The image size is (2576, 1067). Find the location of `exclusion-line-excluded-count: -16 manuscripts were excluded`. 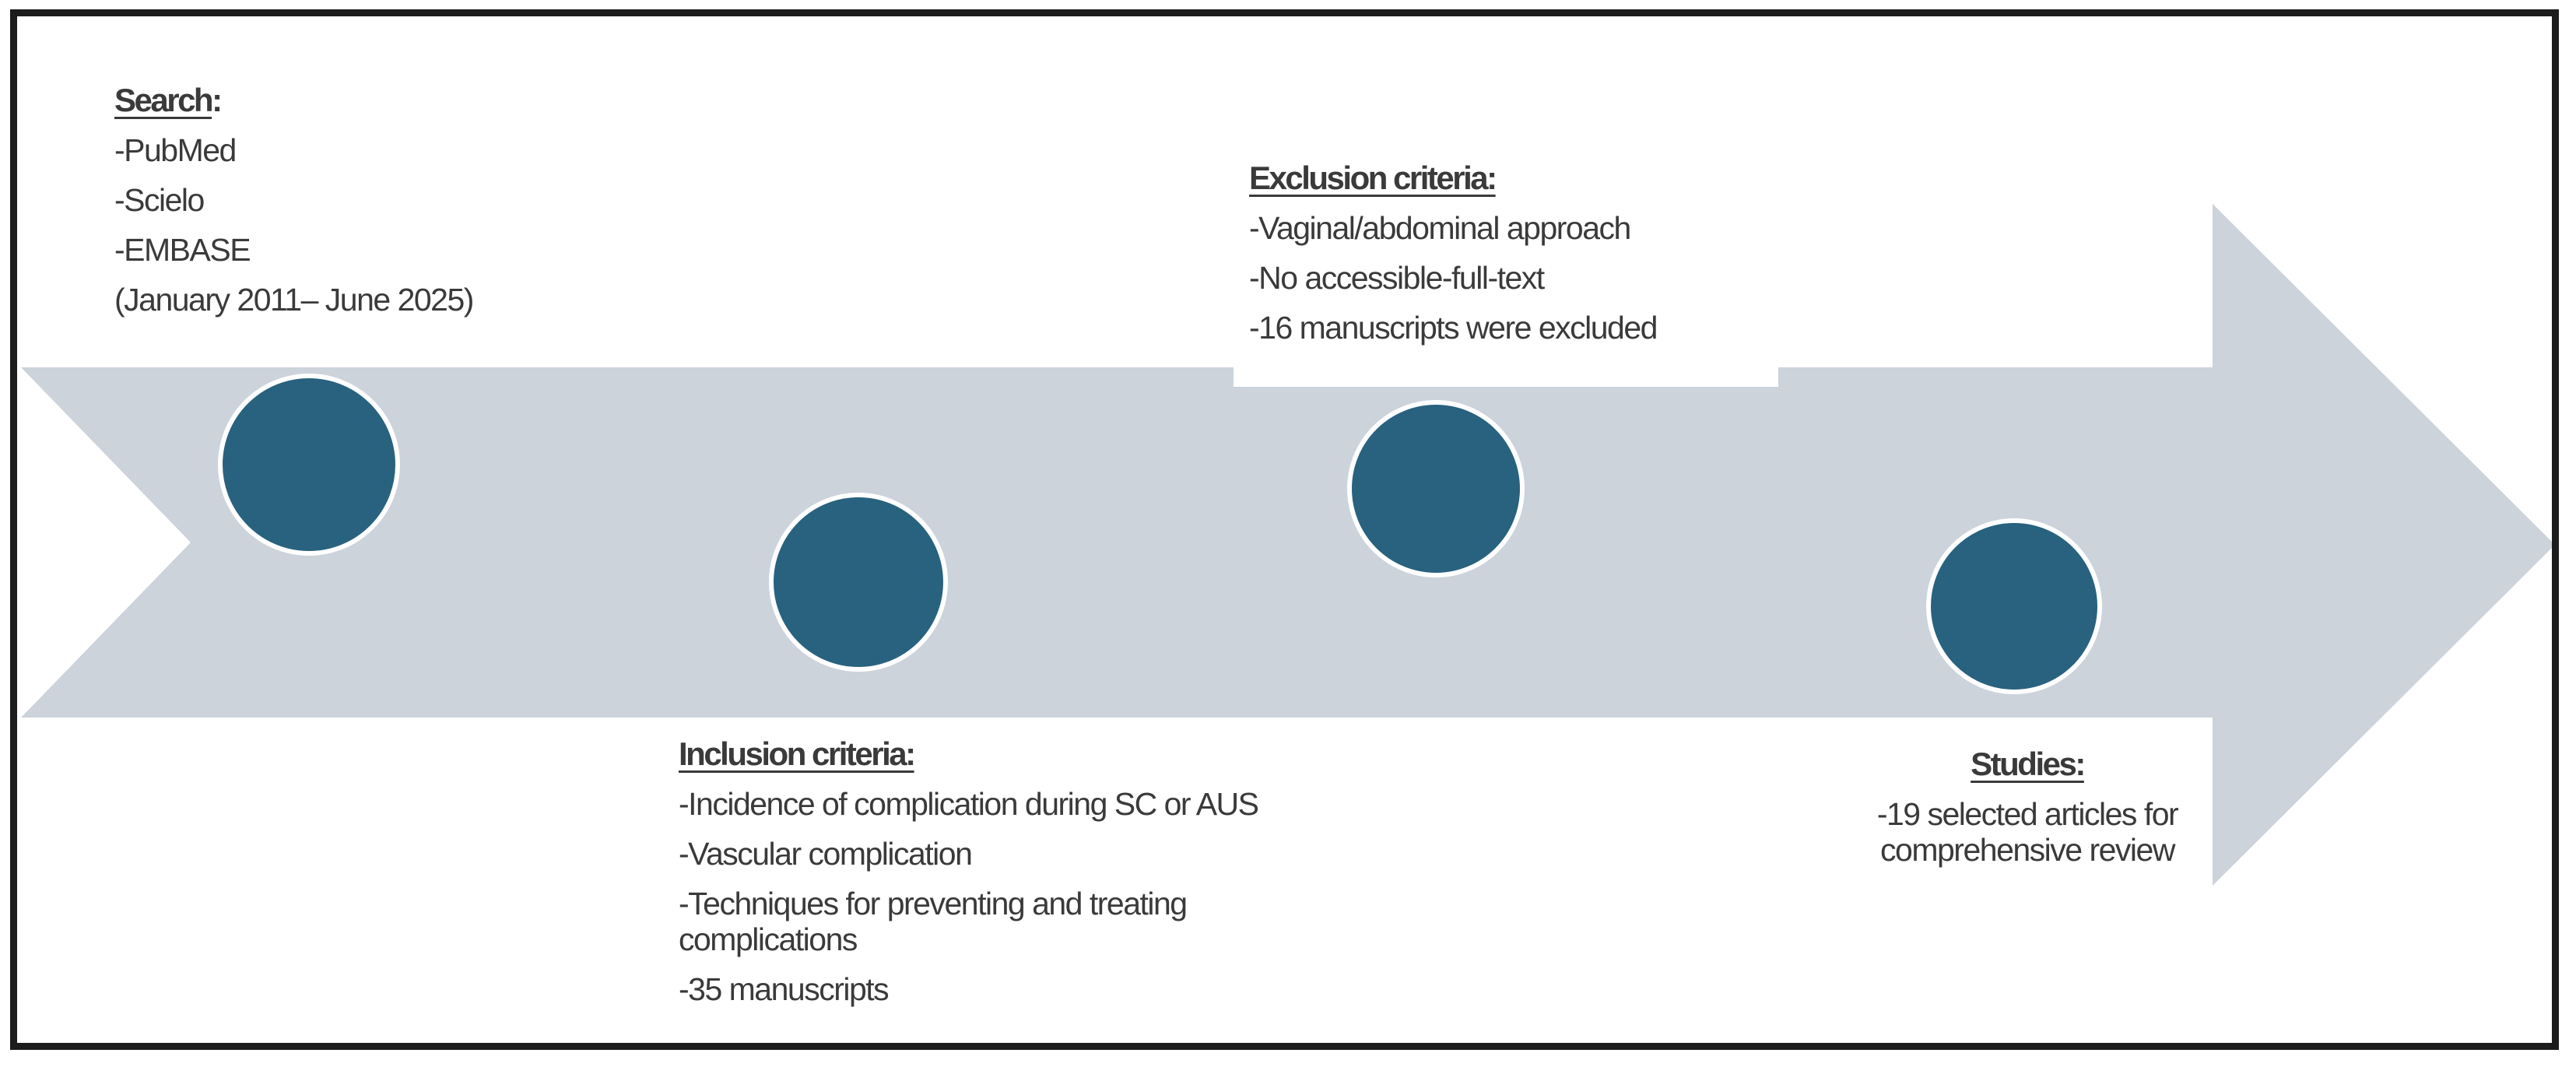

exclusion-line-excluded-count: -16 manuscripts were excluded is located at coordinates (1454, 328).